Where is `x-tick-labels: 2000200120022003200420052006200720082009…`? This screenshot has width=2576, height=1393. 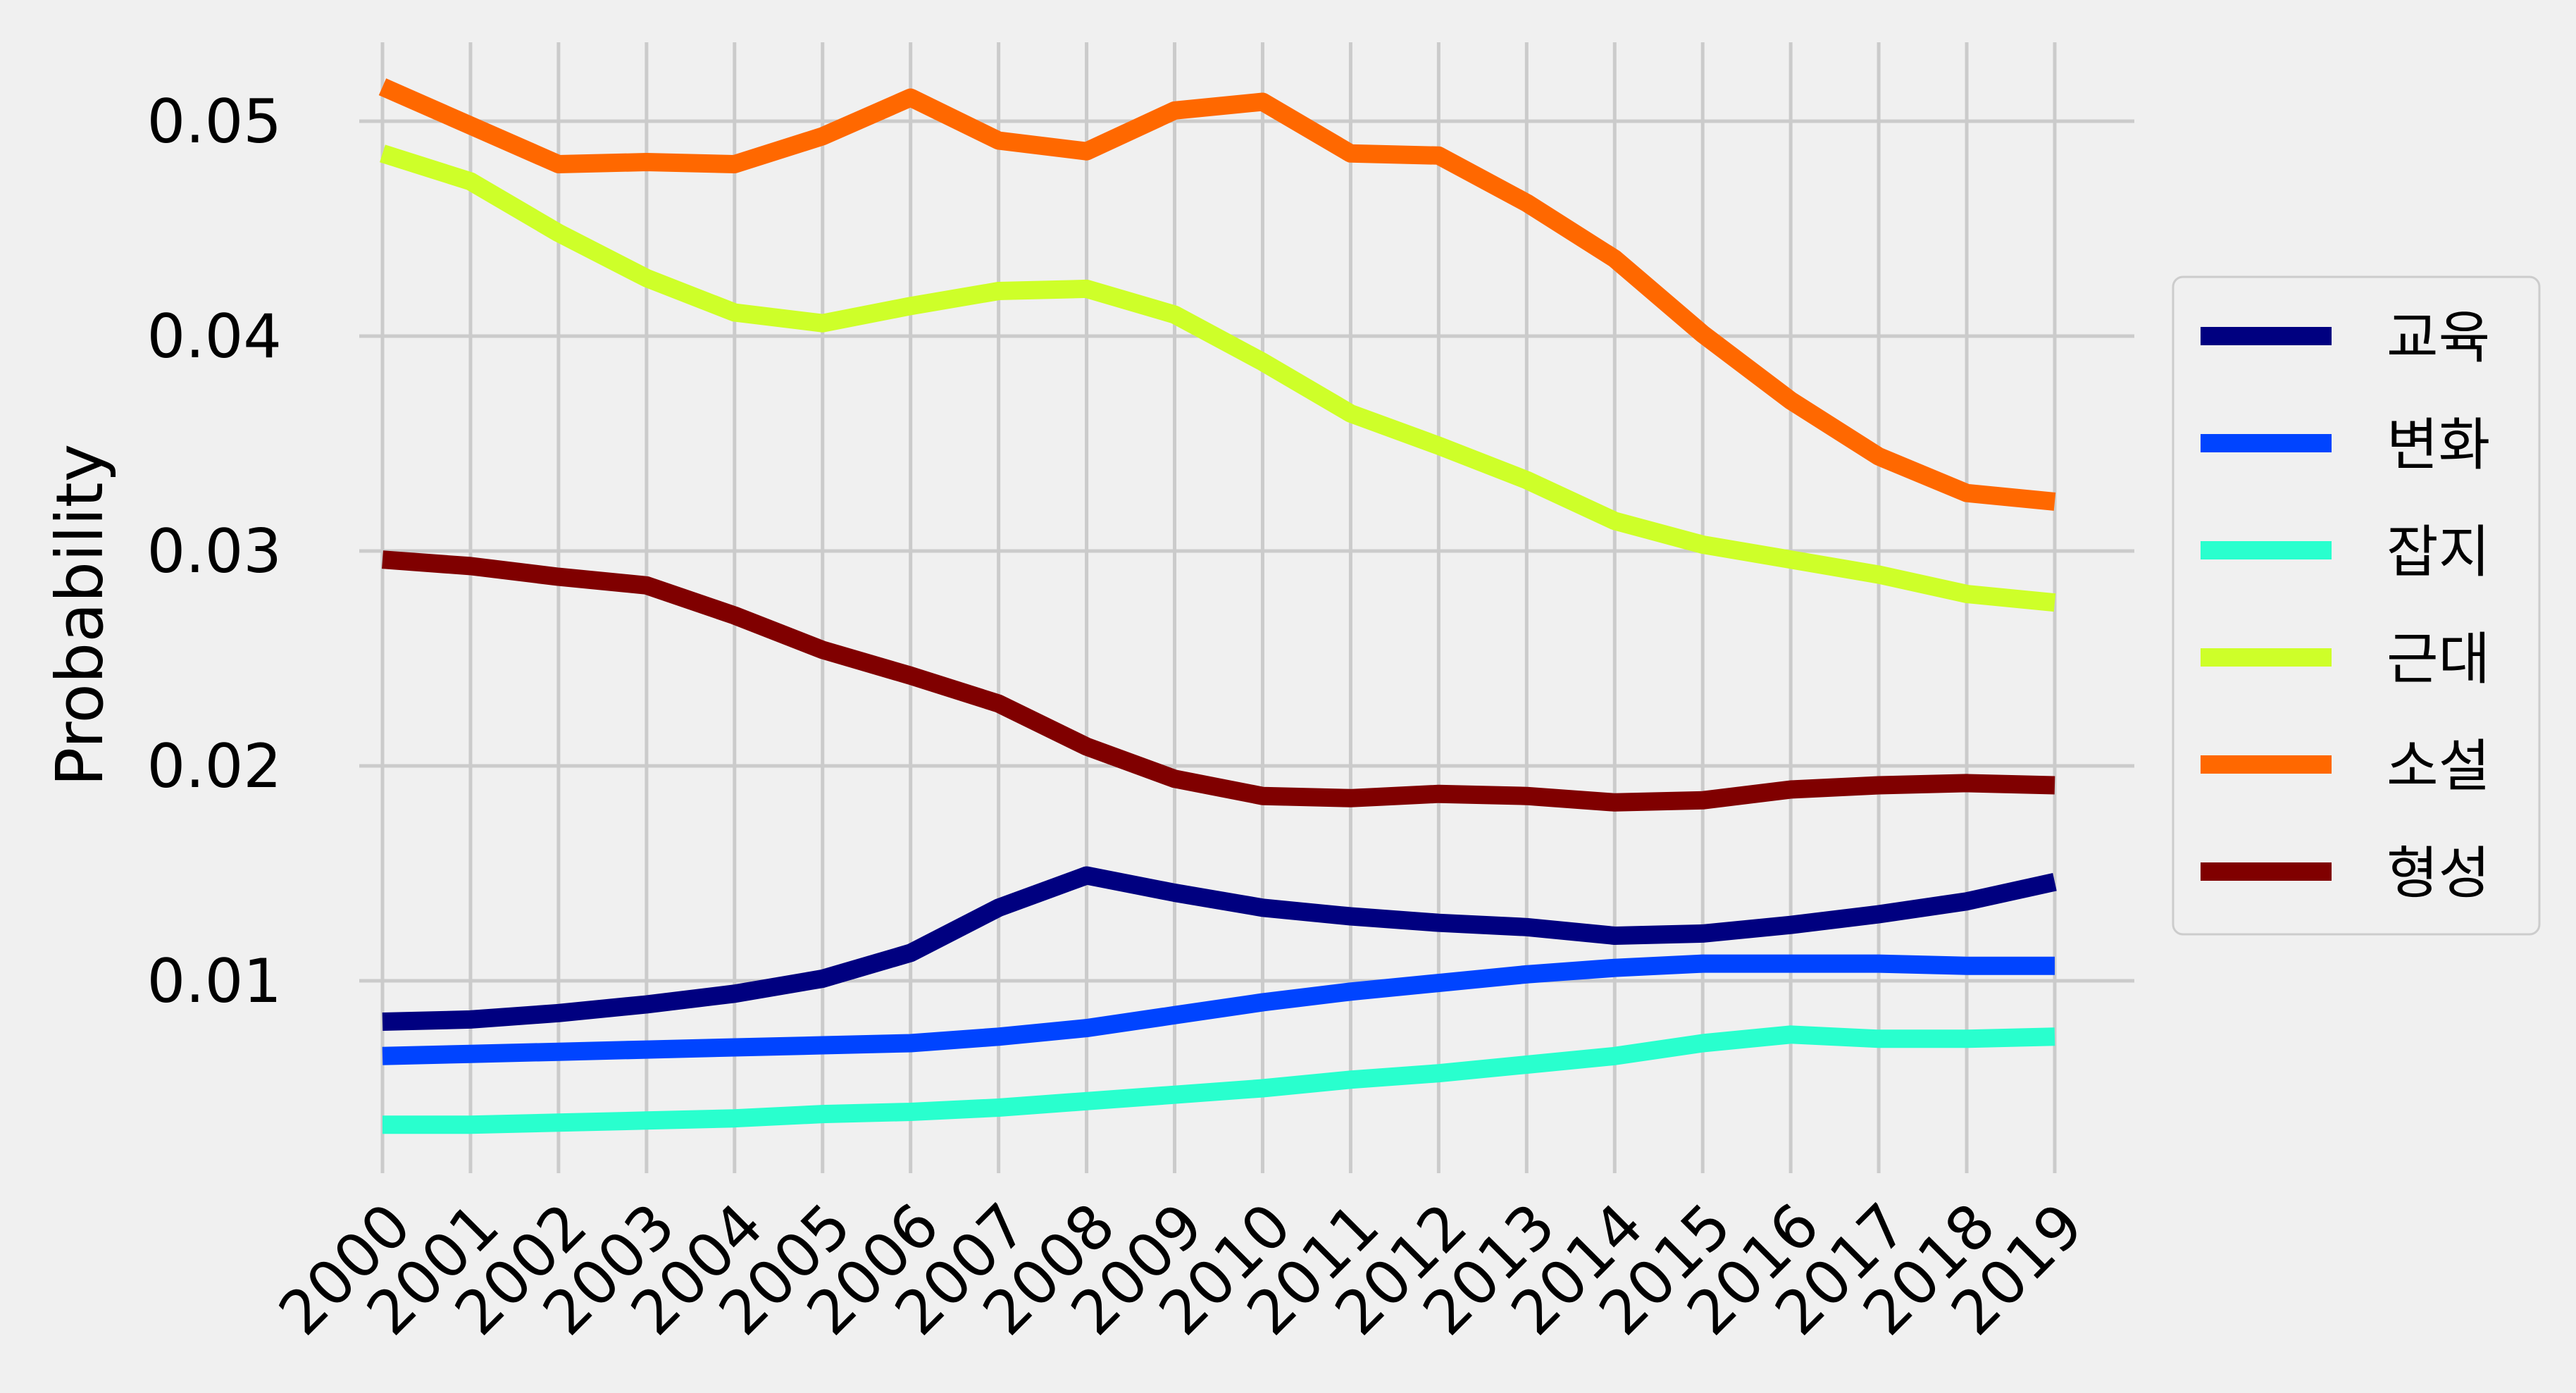 x-tick-labels: 2000200120022003200420052006200720082009… is located at coordinates (1181, 1269).